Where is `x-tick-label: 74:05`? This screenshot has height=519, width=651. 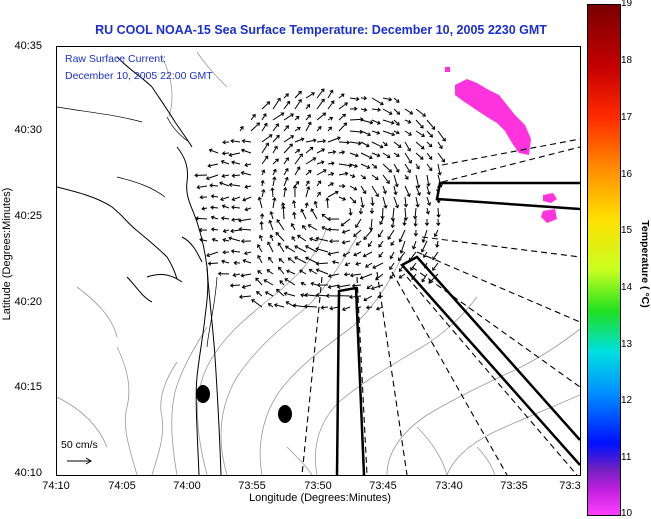
x-tick-label: 74:05 is located at coordinates (122, 486).